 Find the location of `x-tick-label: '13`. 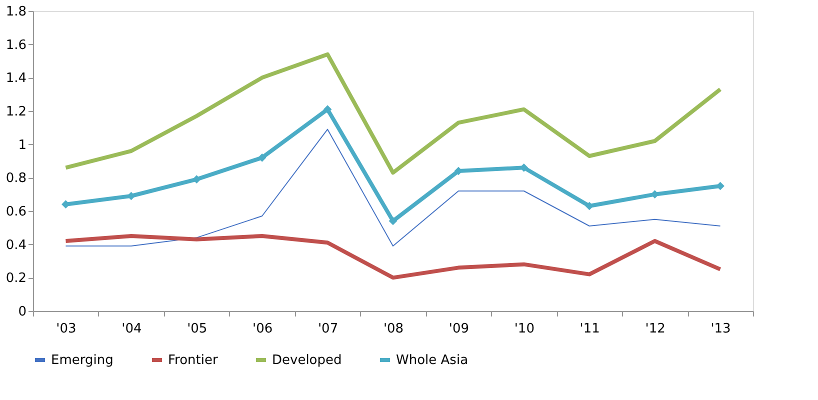

x-tick-label: '13 is located at coordinates (720, 329).